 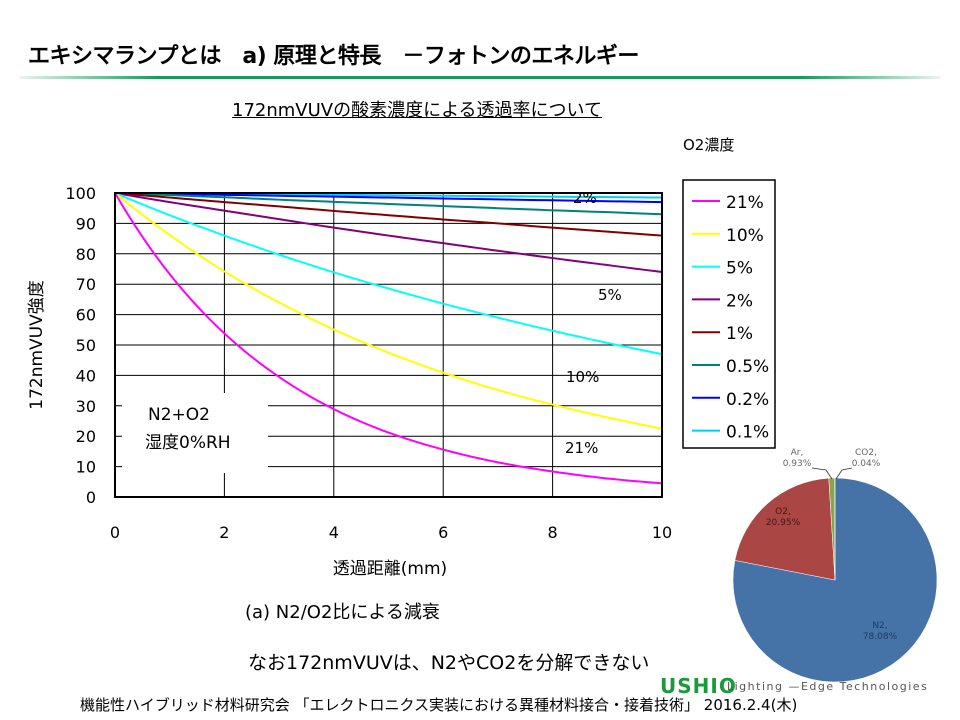 I want to click on x-tick-label: 8, so click(x=553, y=532).